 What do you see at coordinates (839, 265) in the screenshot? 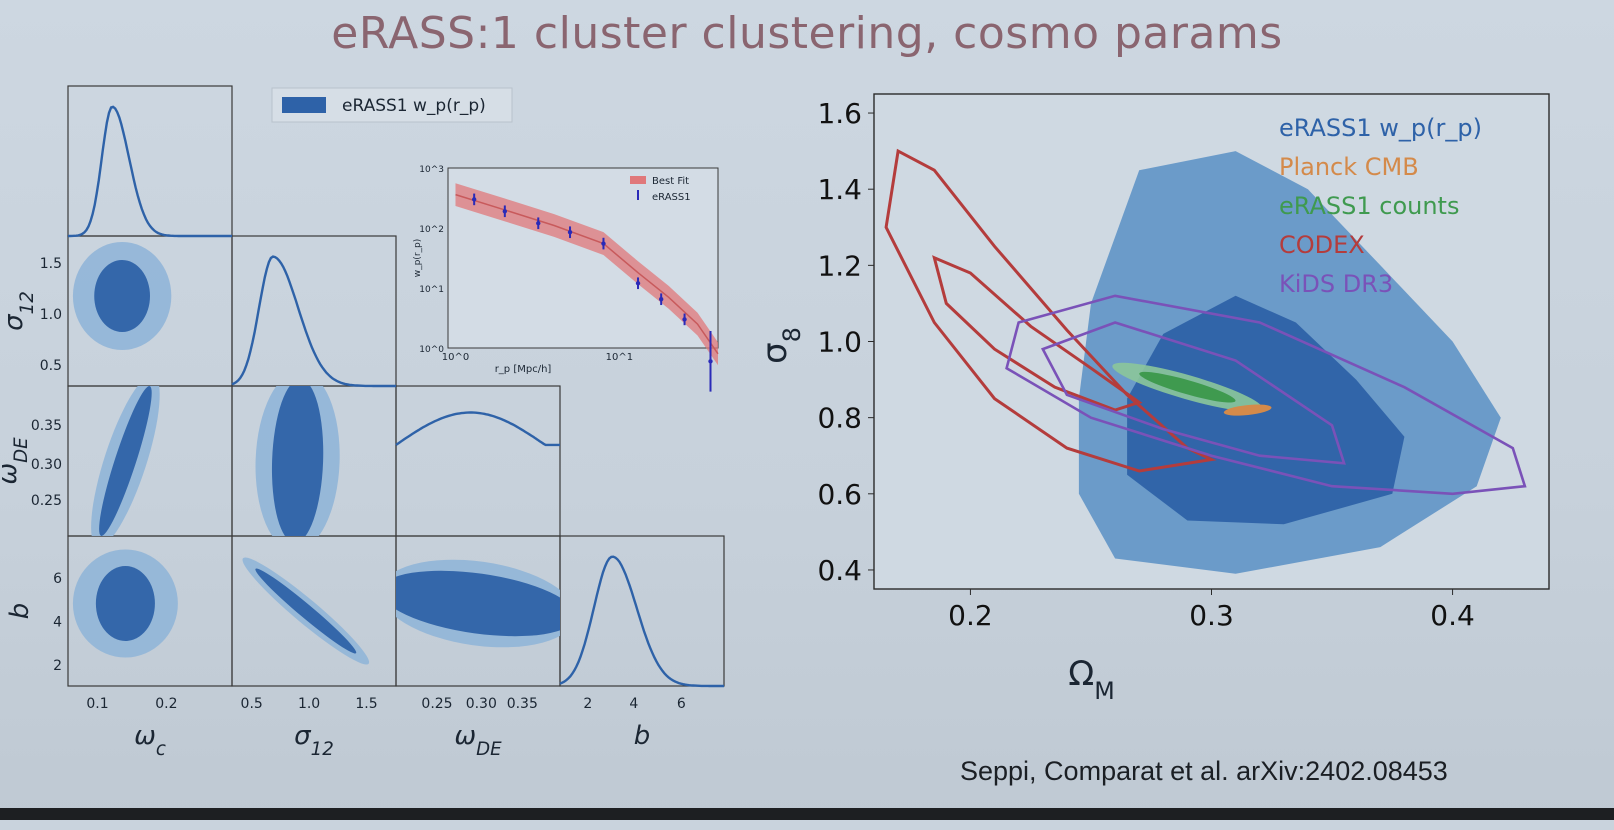
I see `cy-tick-4: 1.2` at bounding box center [839, 265].